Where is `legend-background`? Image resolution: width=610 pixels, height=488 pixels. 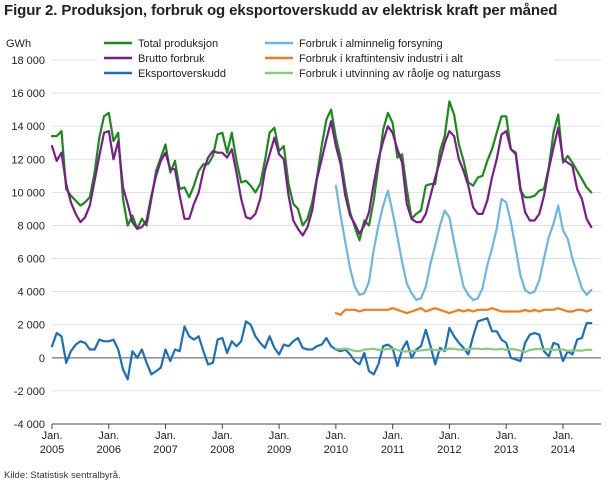 legend-background is located at coordinates (326, 61).